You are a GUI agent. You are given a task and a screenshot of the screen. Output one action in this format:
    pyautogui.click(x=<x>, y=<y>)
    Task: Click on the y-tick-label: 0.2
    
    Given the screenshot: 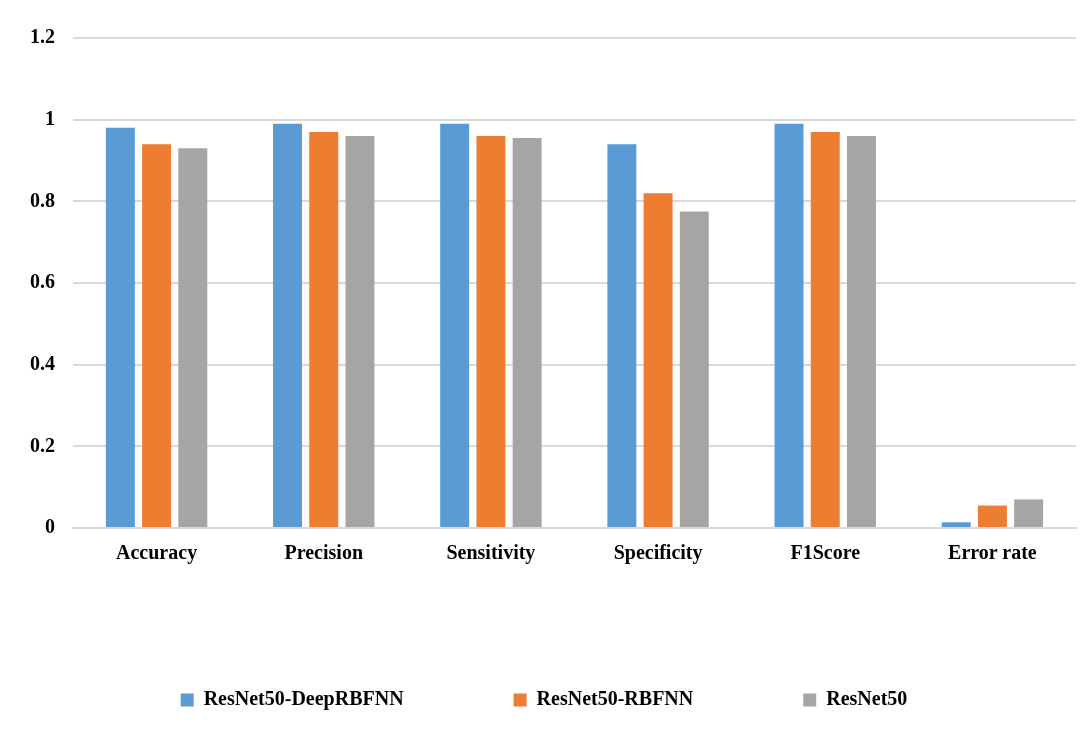 What is the action you would take?
    pyautogui.click(x=42, y=444)
    